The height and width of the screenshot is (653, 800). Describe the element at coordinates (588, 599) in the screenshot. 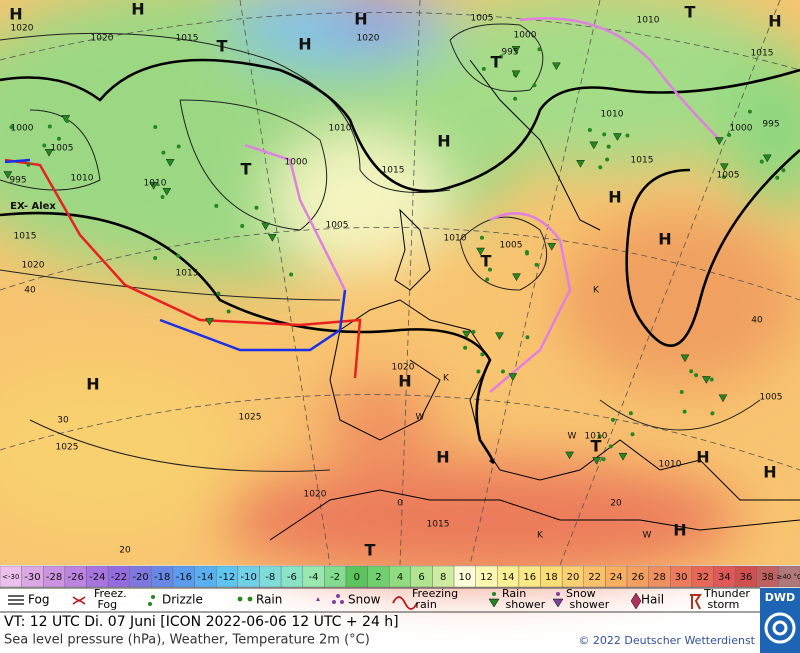

I see `legend-label: Snow shower` at that location.